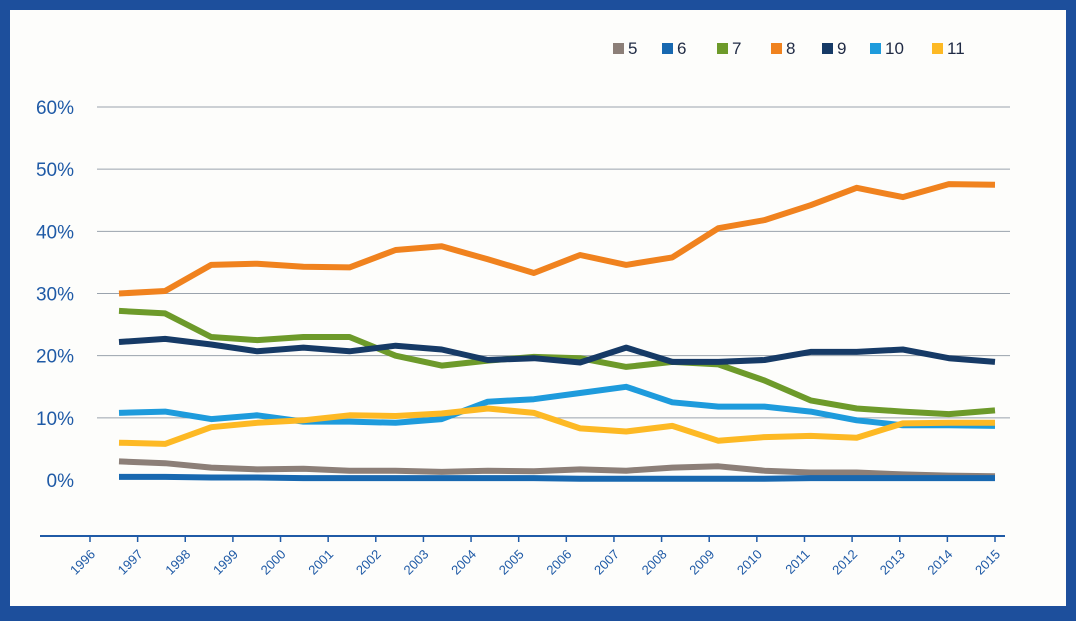 The height and width of the screenshot is (621, 1076). I want to click on y-tick-label: 10%, so click(55, 419).